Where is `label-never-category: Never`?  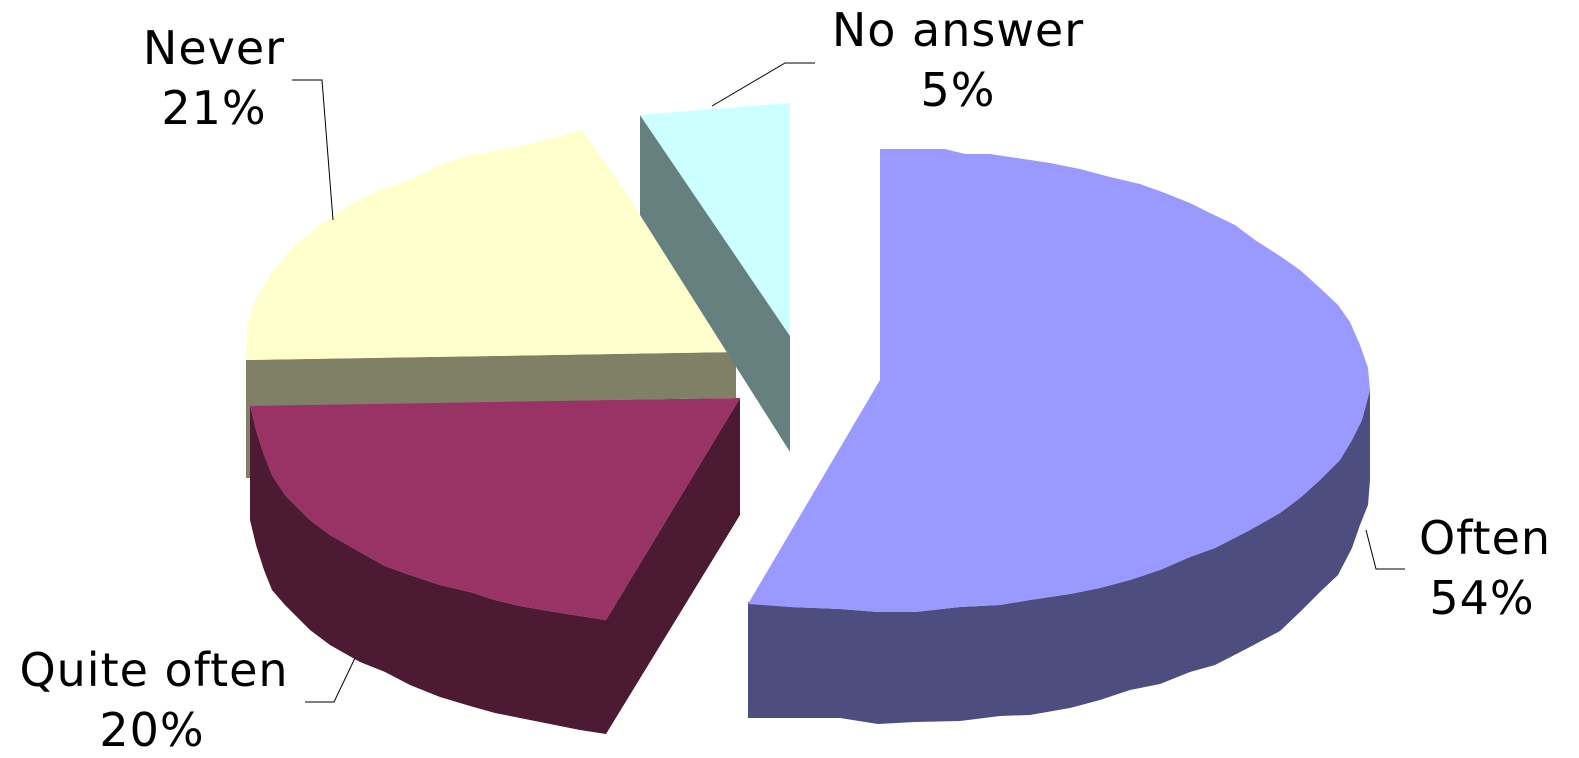 label-never-category: Never is located at coordinates (214, 48).